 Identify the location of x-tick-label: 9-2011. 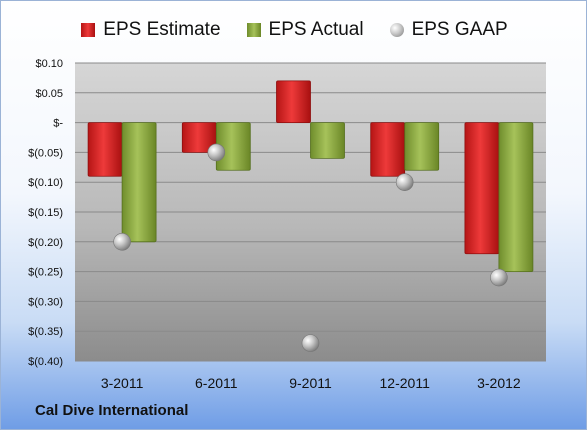
(310, 383).